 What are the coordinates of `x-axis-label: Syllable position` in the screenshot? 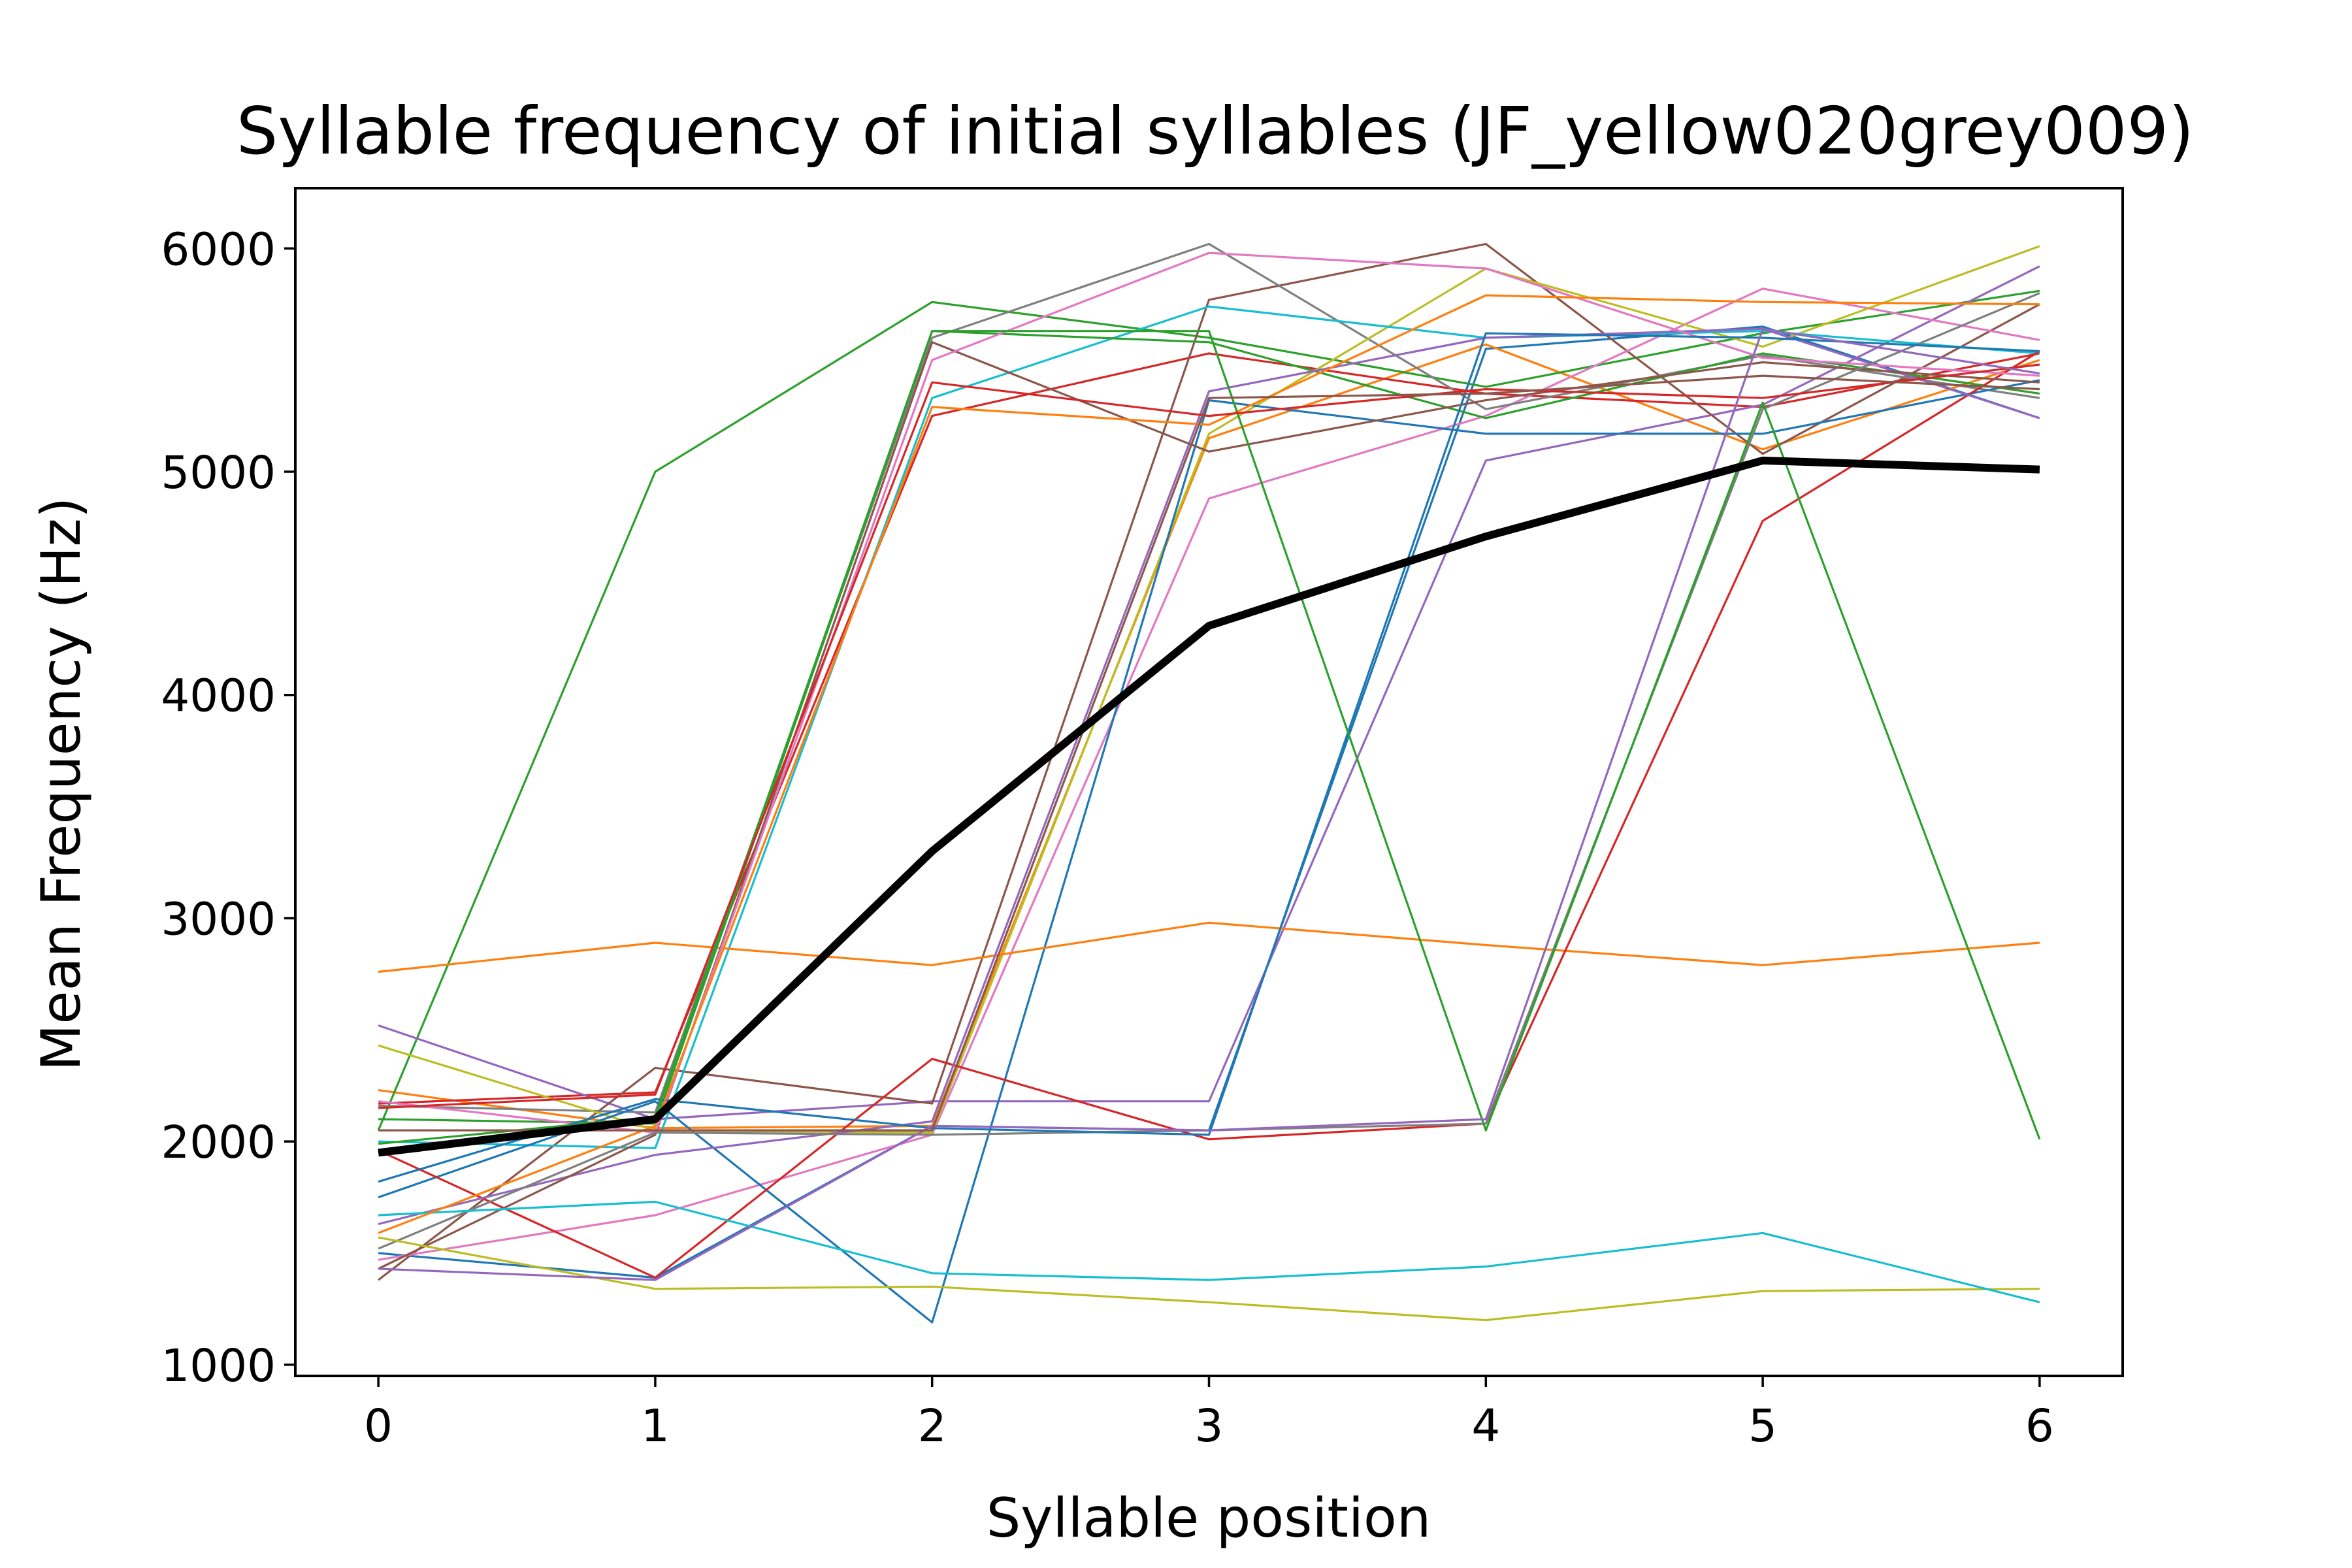 It's located at (1209, 1518).